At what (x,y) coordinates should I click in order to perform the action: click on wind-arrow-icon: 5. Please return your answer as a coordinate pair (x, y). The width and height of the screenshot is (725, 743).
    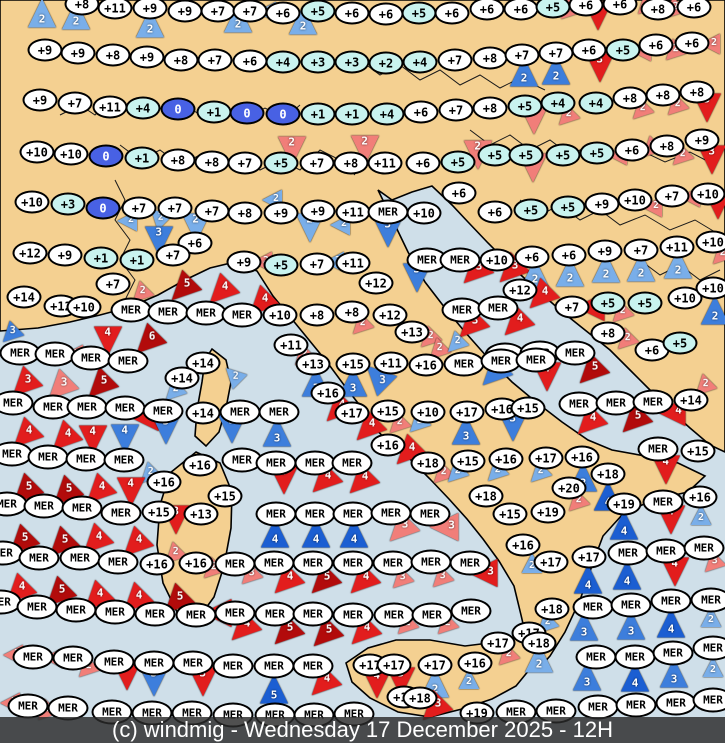
    Looking at the image, I should click on (274, 689).